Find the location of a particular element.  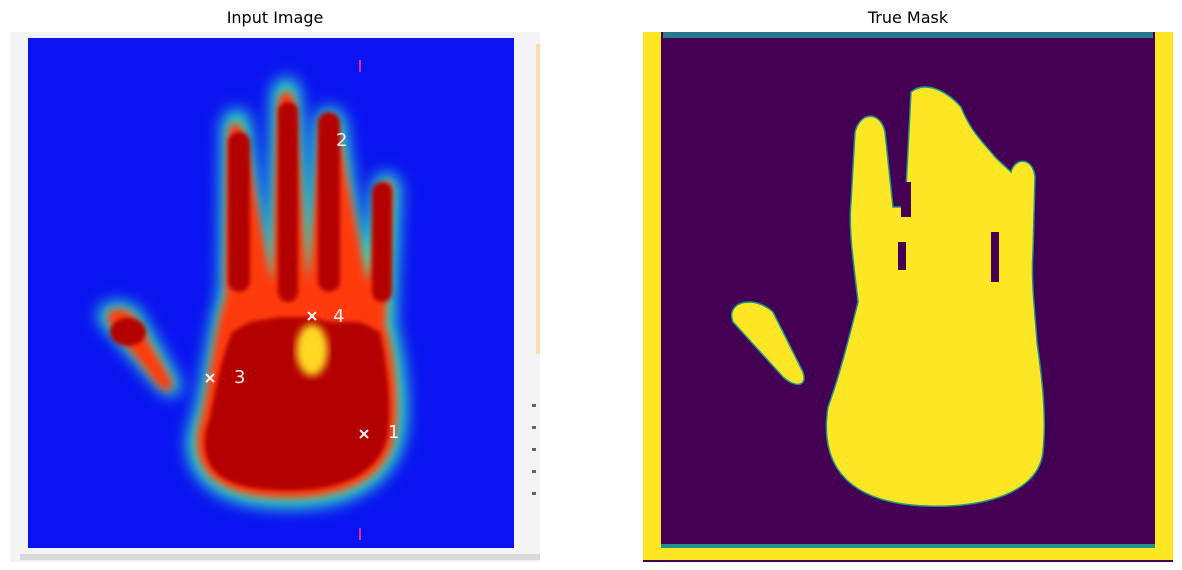

annotation-label-3: 3 is located at coordinates (239, 377).